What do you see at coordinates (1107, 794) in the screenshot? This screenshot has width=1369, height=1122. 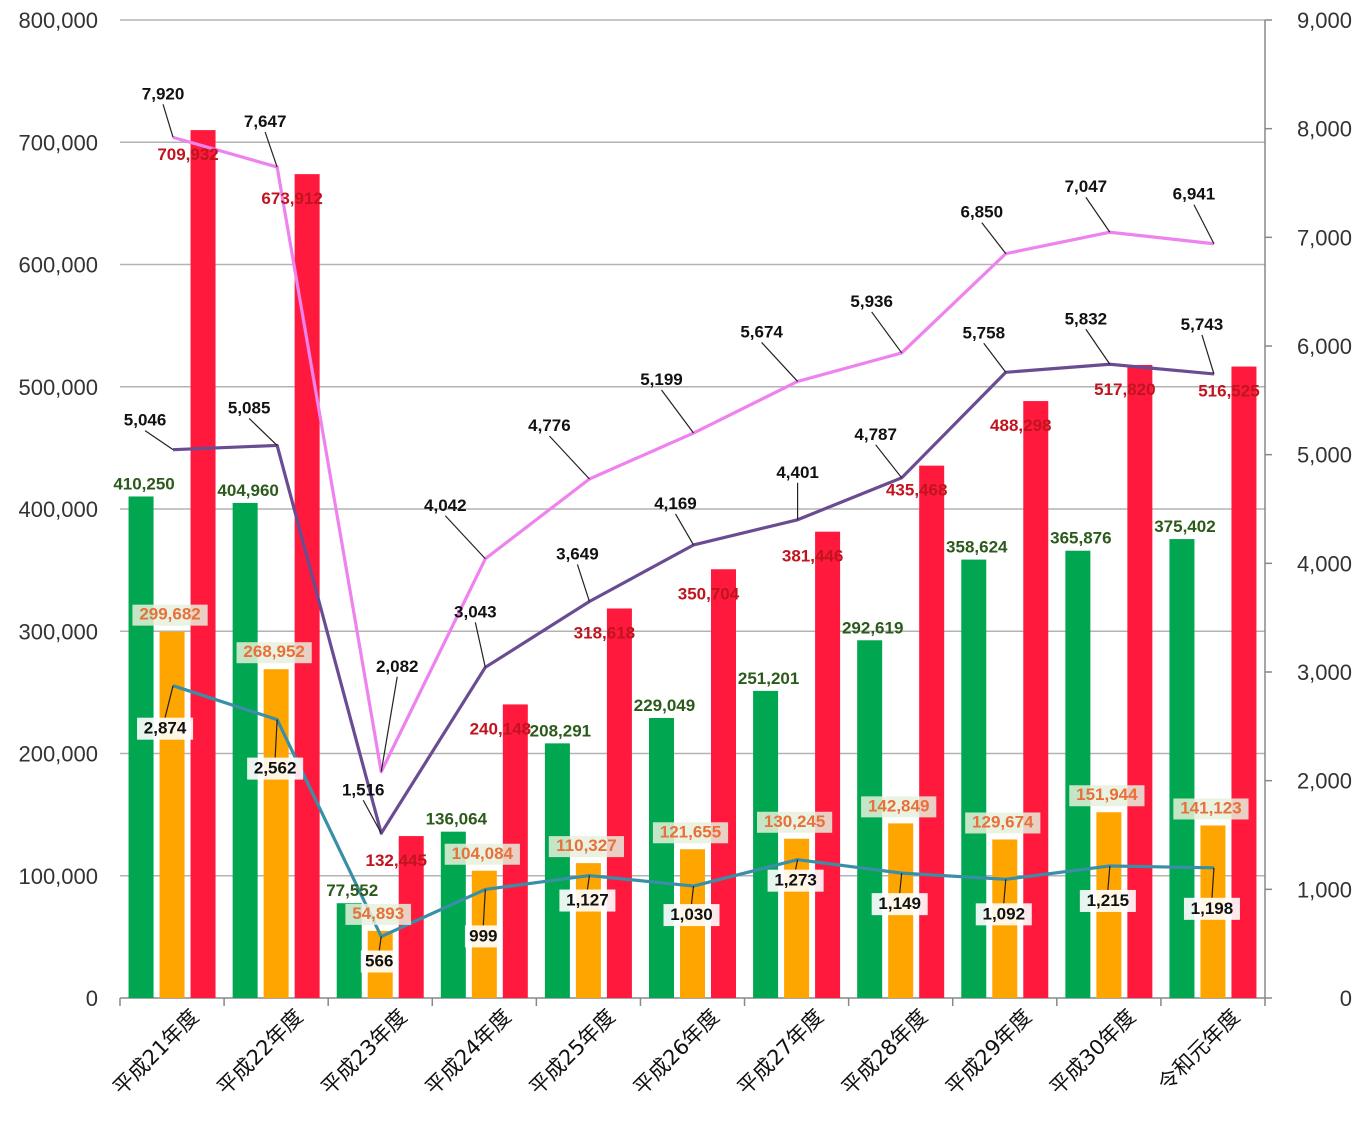 I see `bar-label-orange: 151,944` at bounding box center [1107, 794].